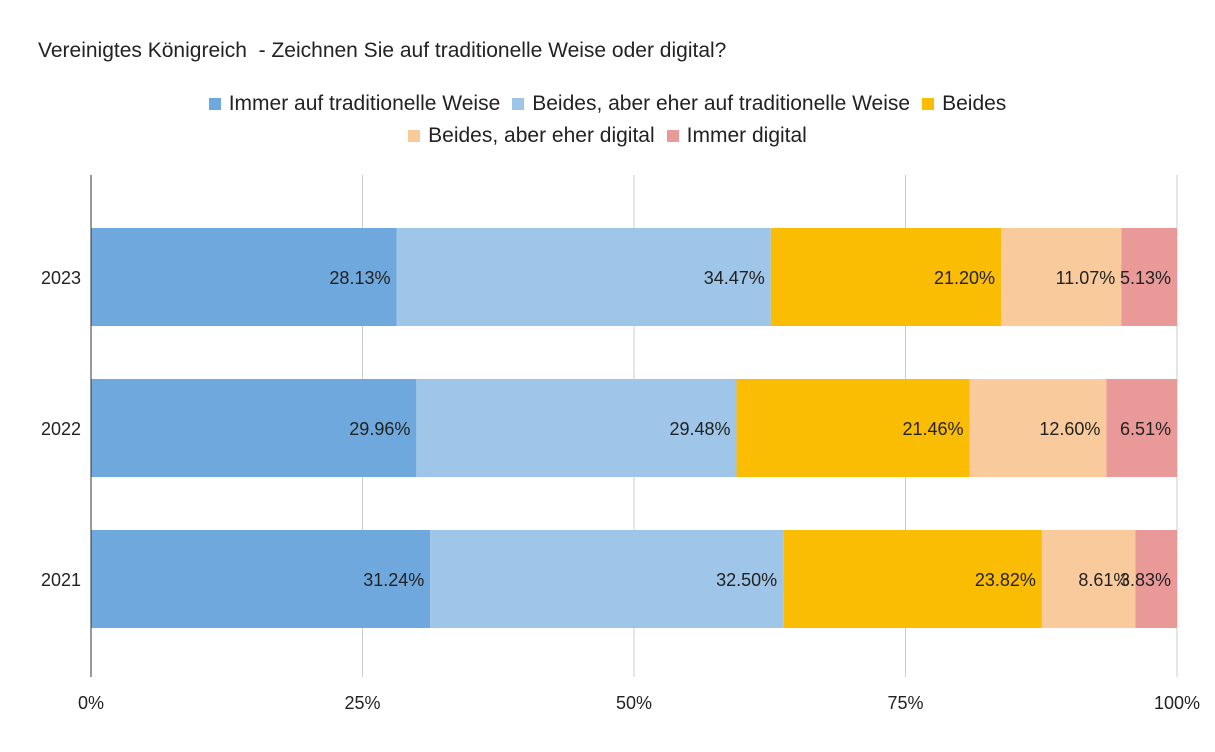 The height and width of the screenshot is (752, 1215). What do you see at coordinates (1005, 580) in the screenshot?
I see `data-label: 23.82%` at bounding box center [1005, 580].